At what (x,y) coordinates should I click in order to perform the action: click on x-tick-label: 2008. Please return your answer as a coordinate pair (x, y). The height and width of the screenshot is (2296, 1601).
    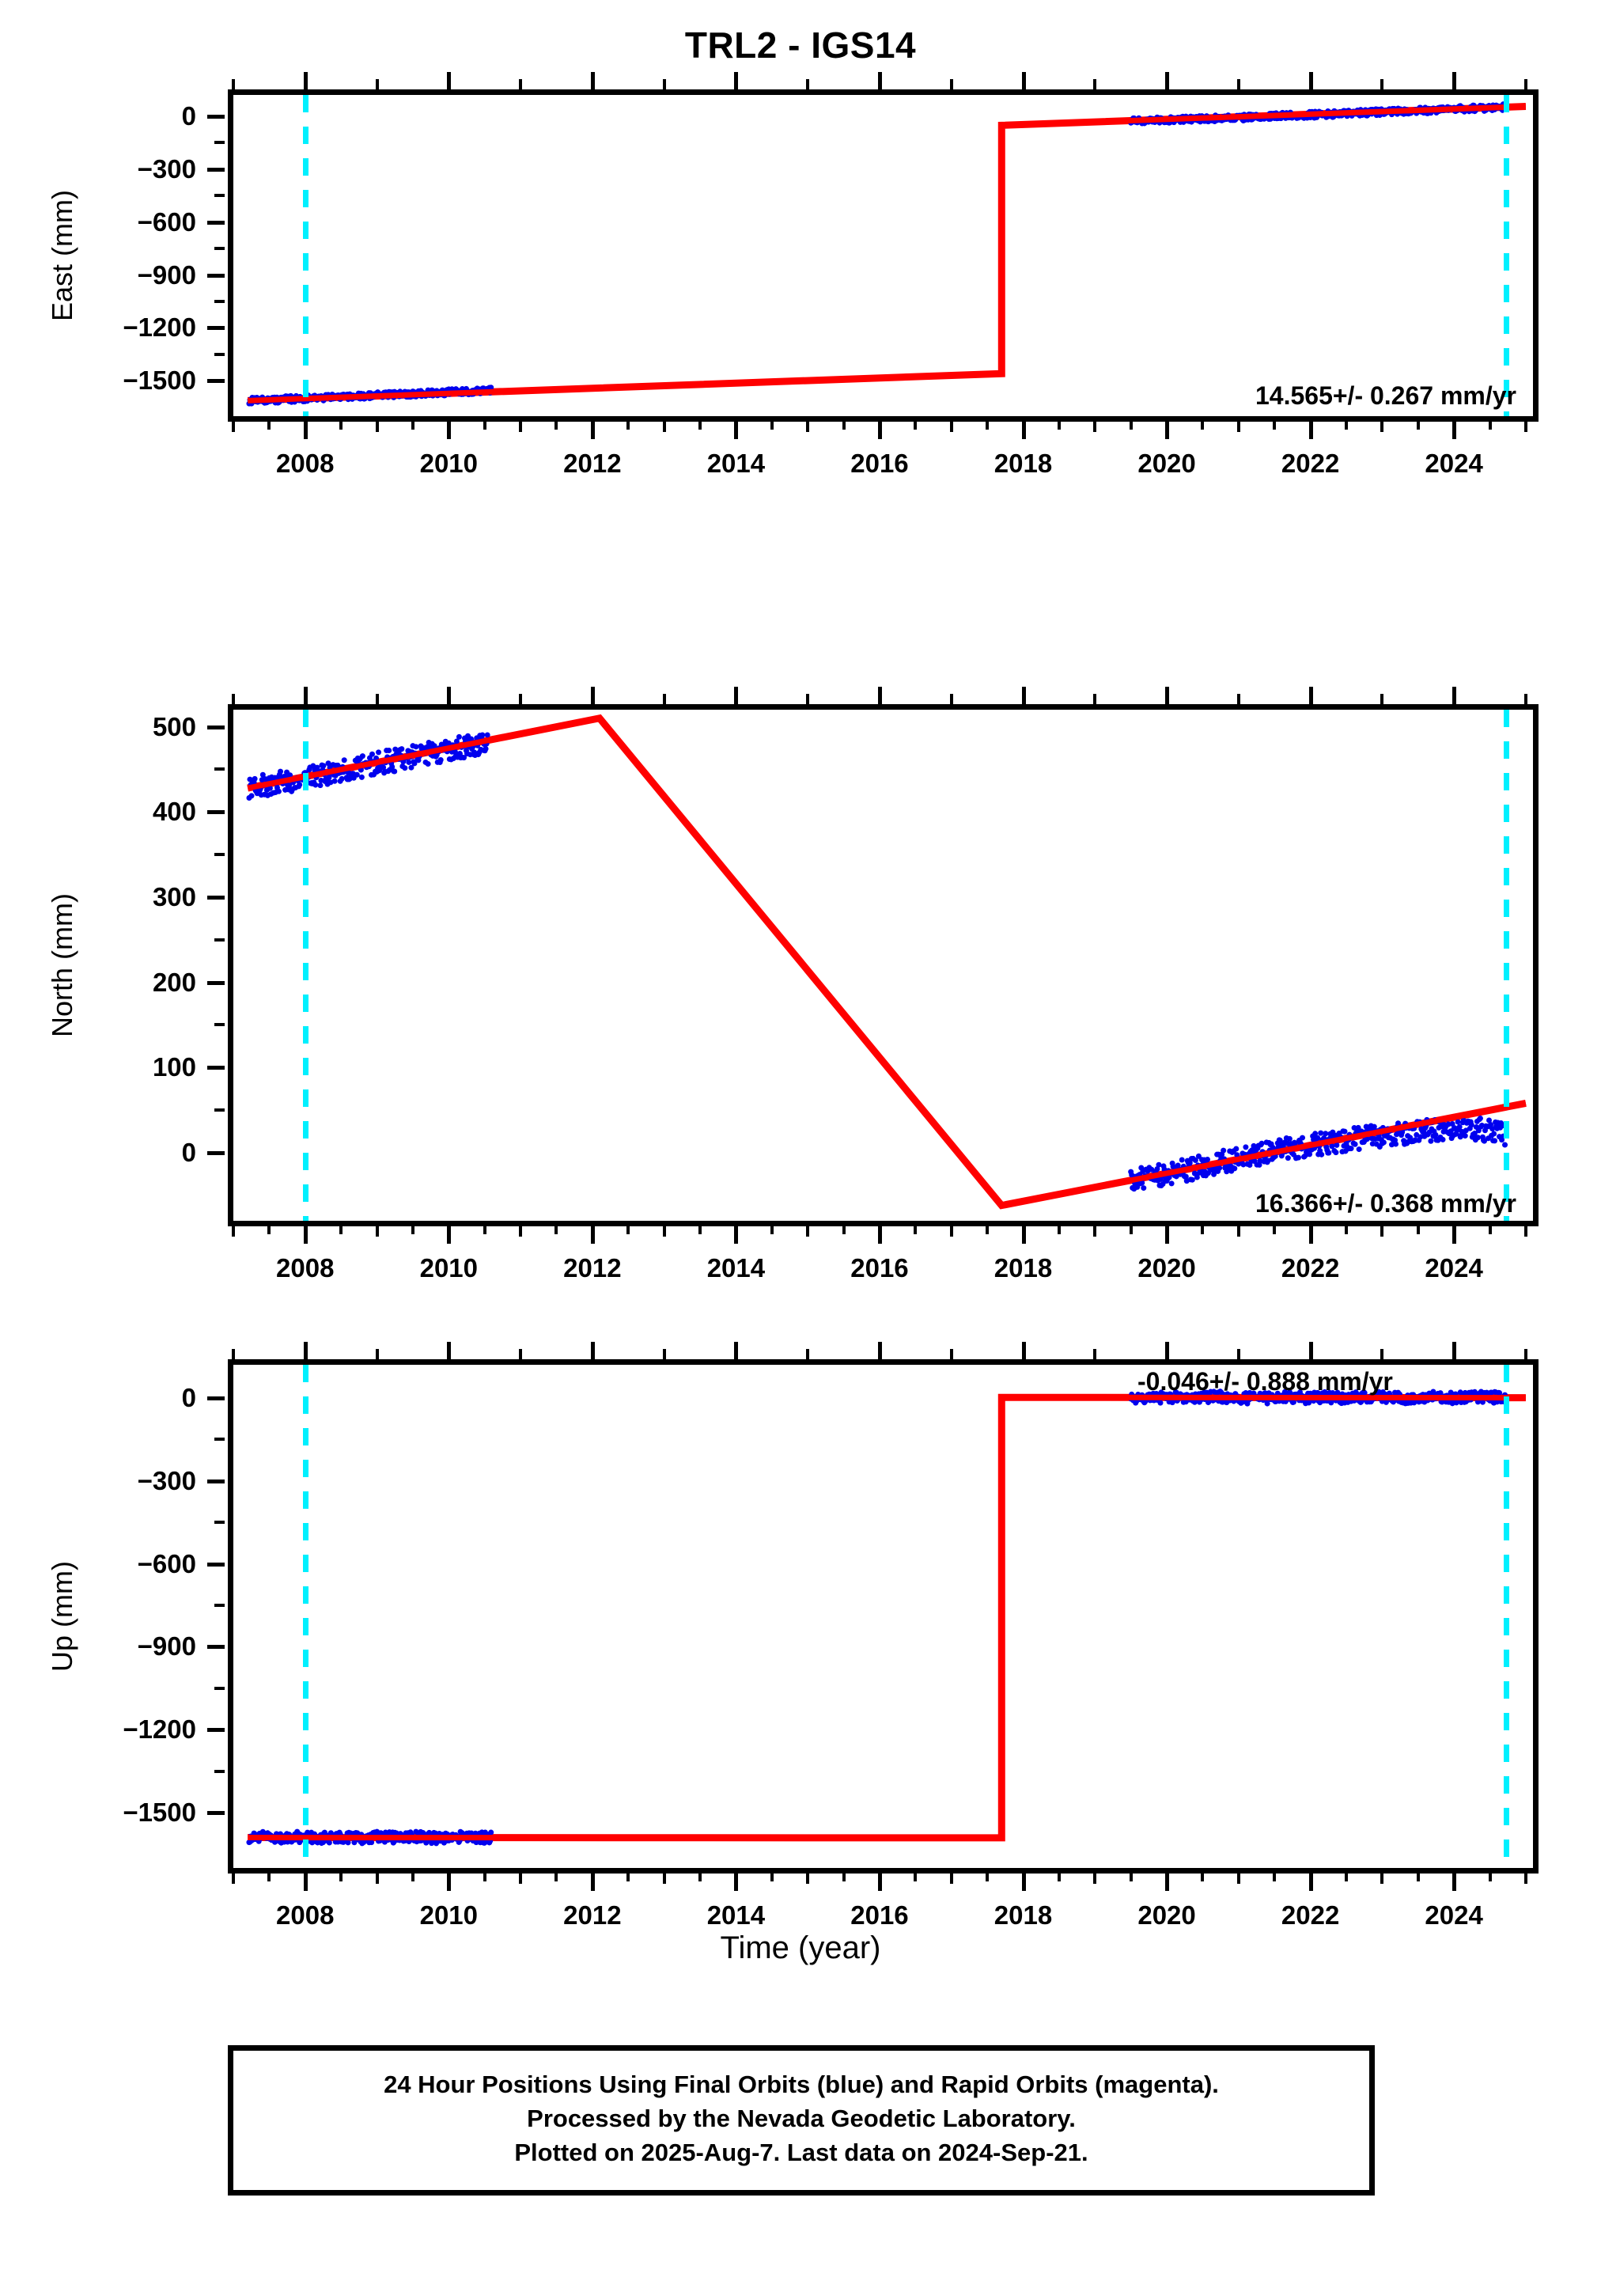
    Looking at the image, I should click on (306, 1915).